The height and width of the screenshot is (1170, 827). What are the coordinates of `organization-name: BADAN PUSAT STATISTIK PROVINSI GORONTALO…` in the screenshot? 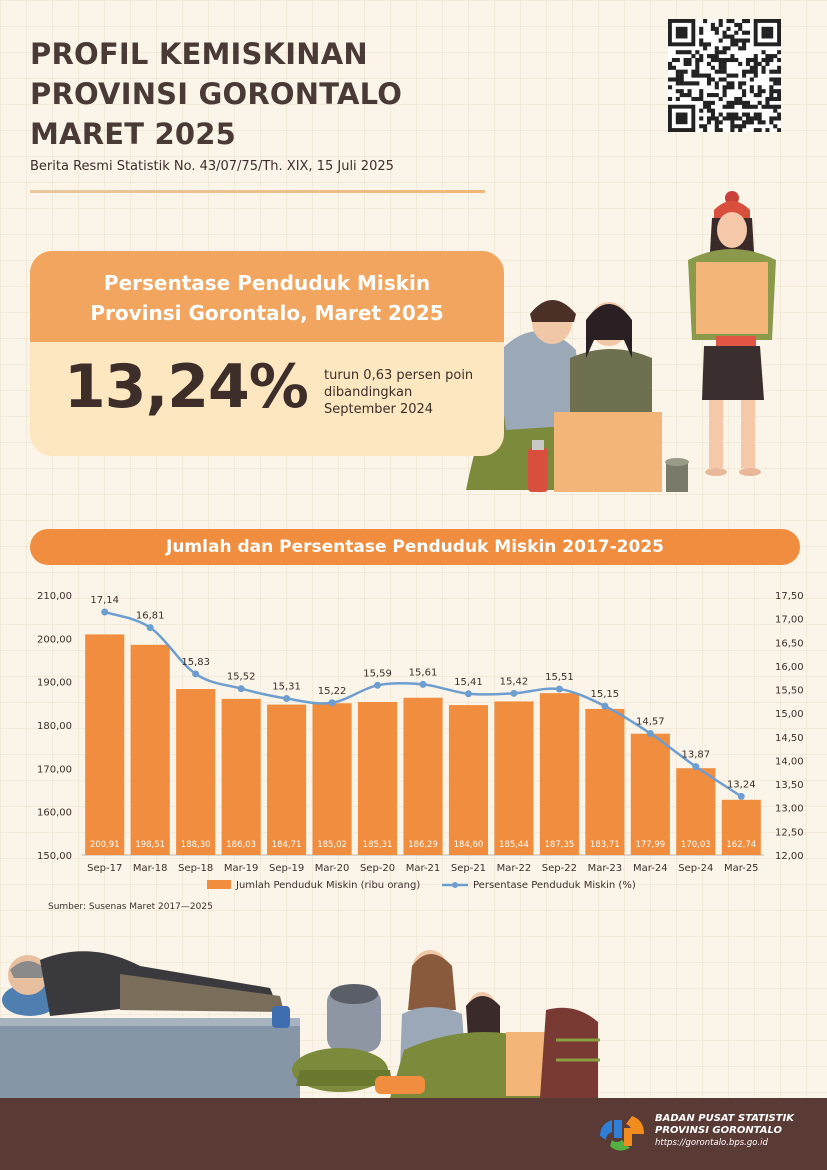 It's located at (724, 1131).